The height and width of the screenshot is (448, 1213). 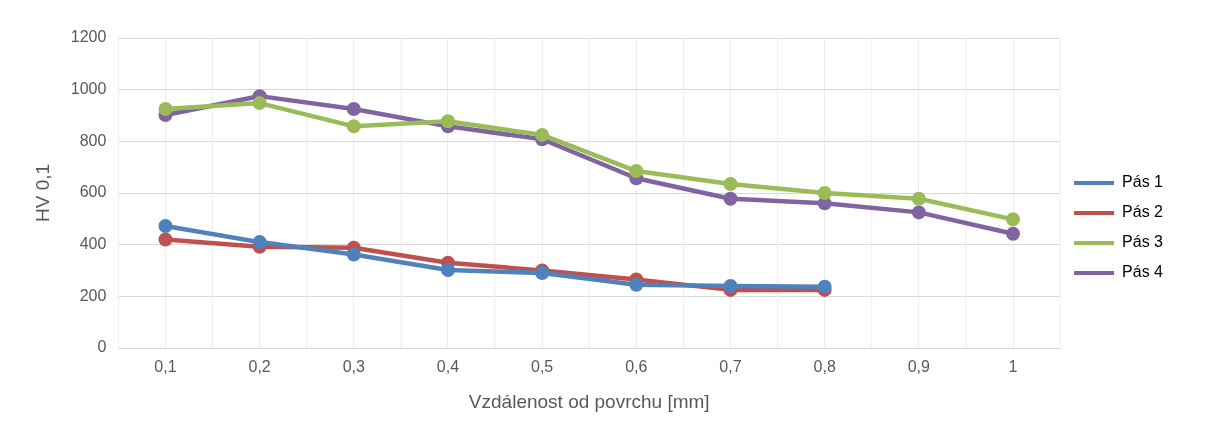 What do you see at coordinates (93, 192) in the screenshot?
I see `y-tick-label: 600` at bounding box center [93, 192].